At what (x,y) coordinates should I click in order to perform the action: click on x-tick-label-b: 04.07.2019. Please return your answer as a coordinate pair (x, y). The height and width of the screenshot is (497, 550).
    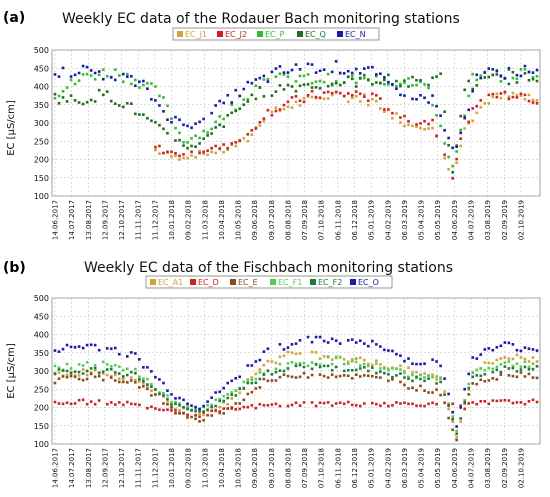
    Looking at the image, I should click on (472, 468).